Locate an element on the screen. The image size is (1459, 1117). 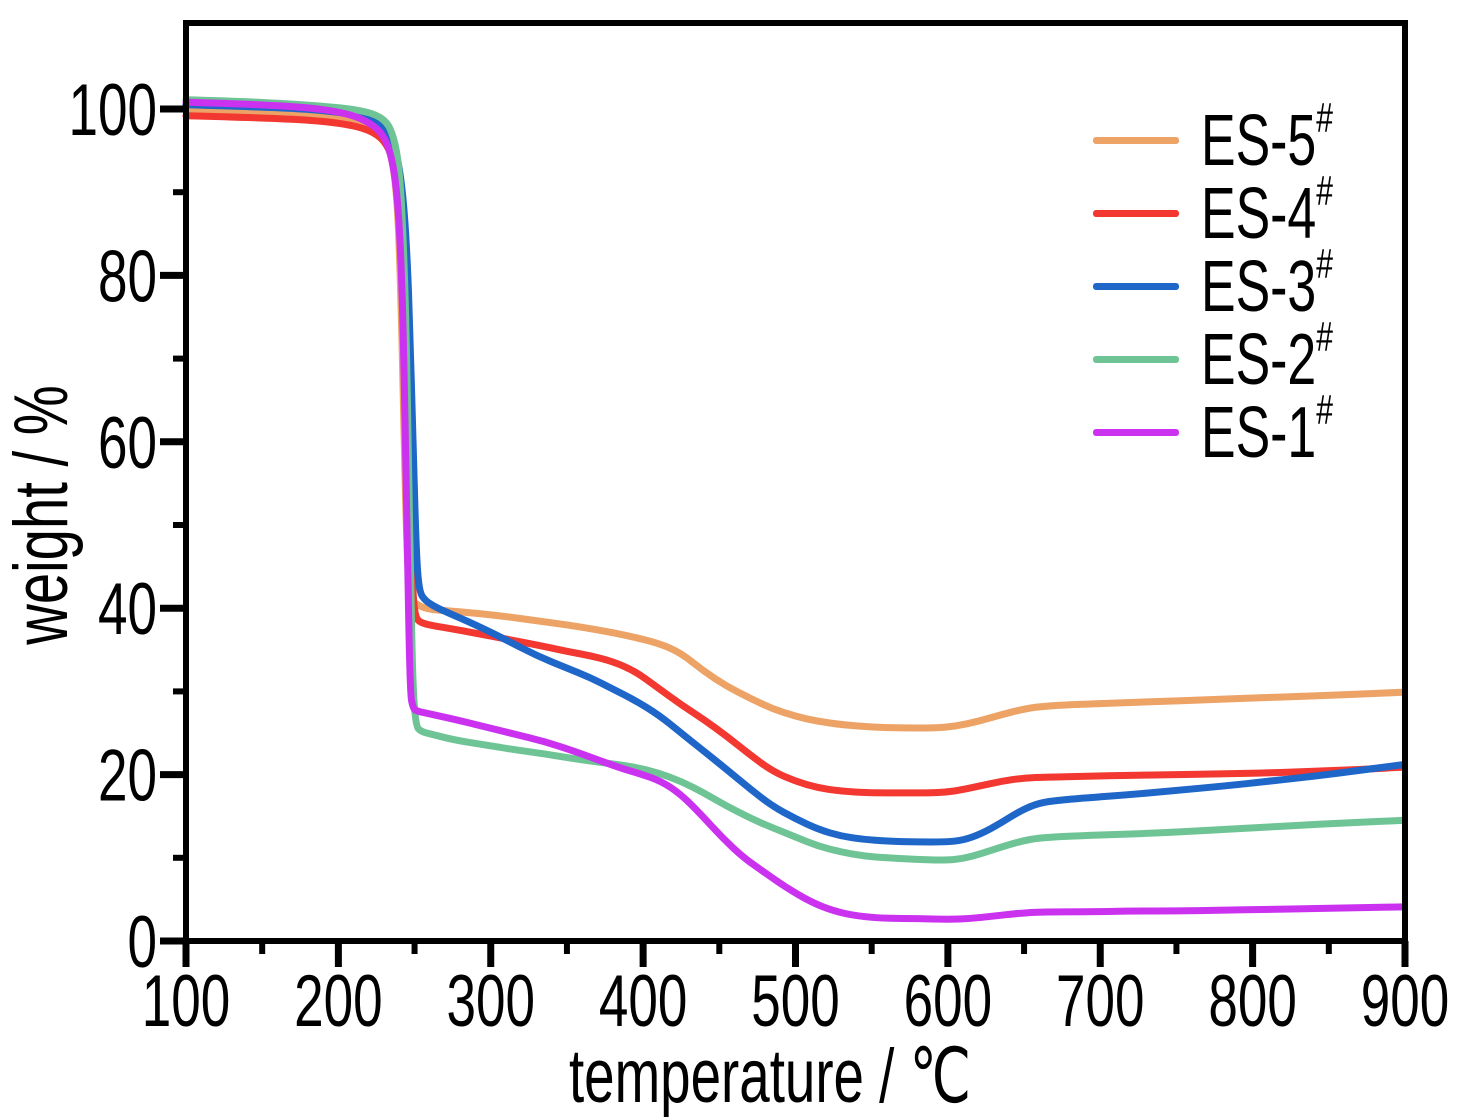
x-tick-label: 900 is located at coordinates (1405, 1001).